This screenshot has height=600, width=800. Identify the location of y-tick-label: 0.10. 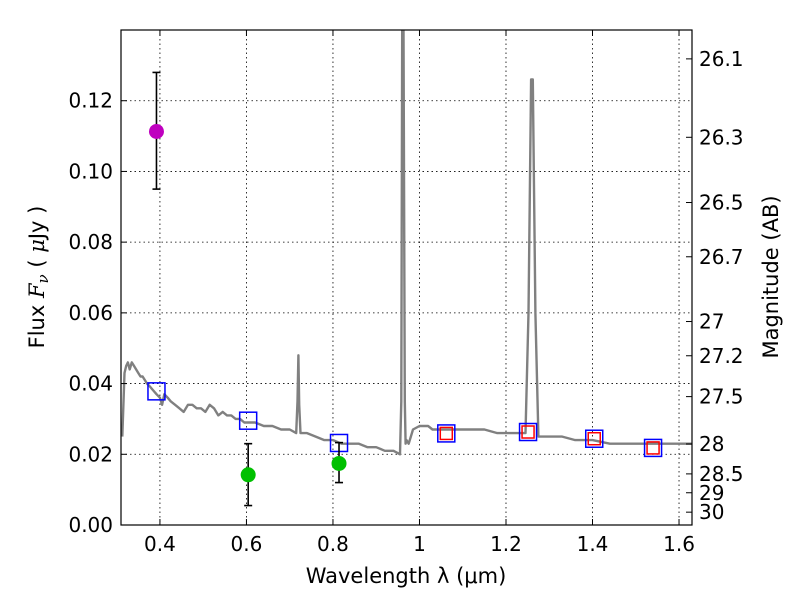
(90, 171).